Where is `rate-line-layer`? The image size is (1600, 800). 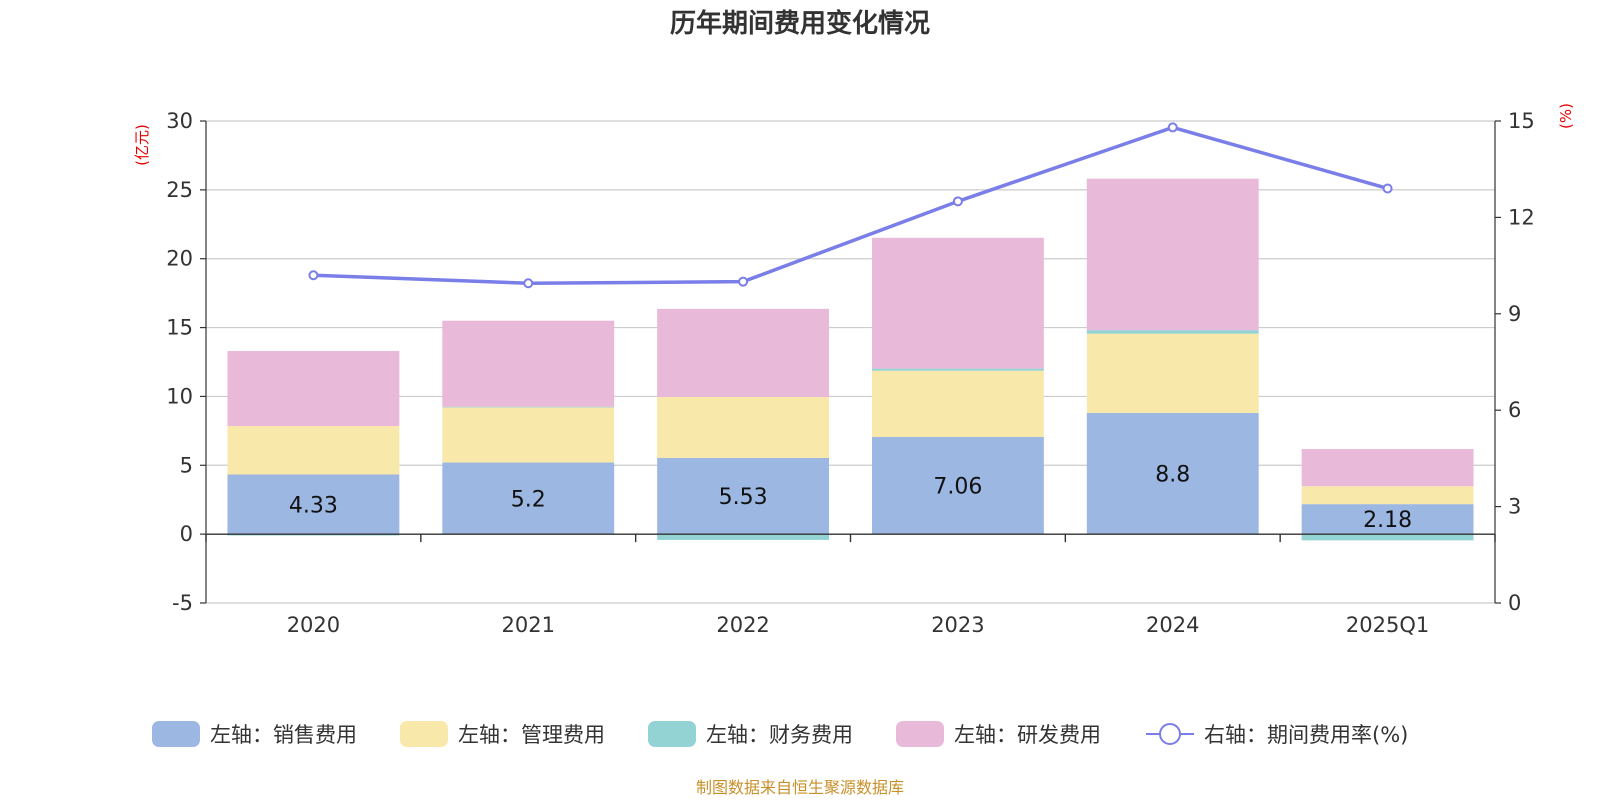
rate-line-layer is located at coordinates (850, 205).